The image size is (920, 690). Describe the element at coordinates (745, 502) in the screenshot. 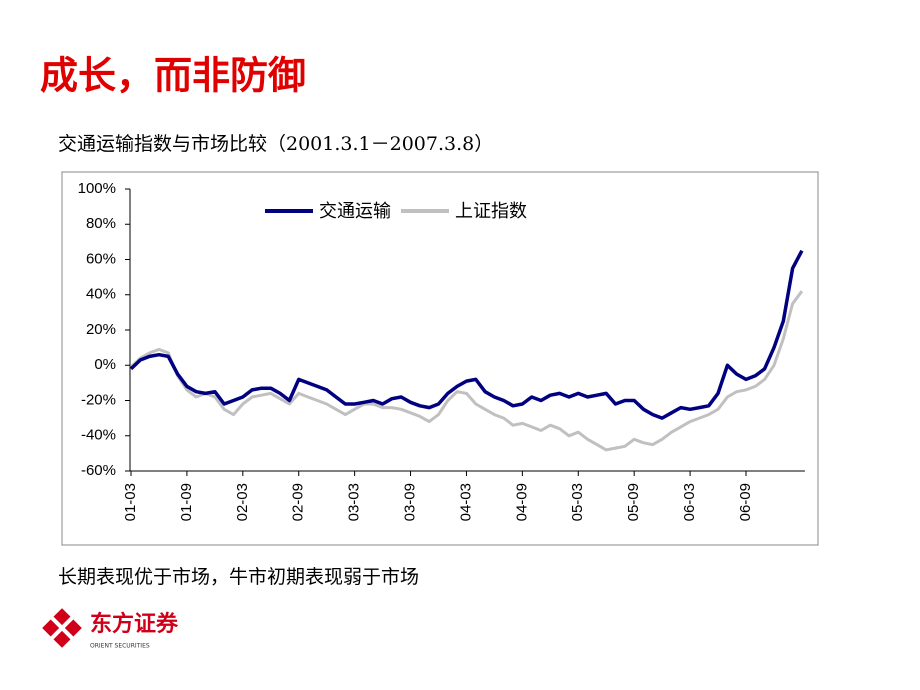

I see `x-tick-label: 06-09` at that location.